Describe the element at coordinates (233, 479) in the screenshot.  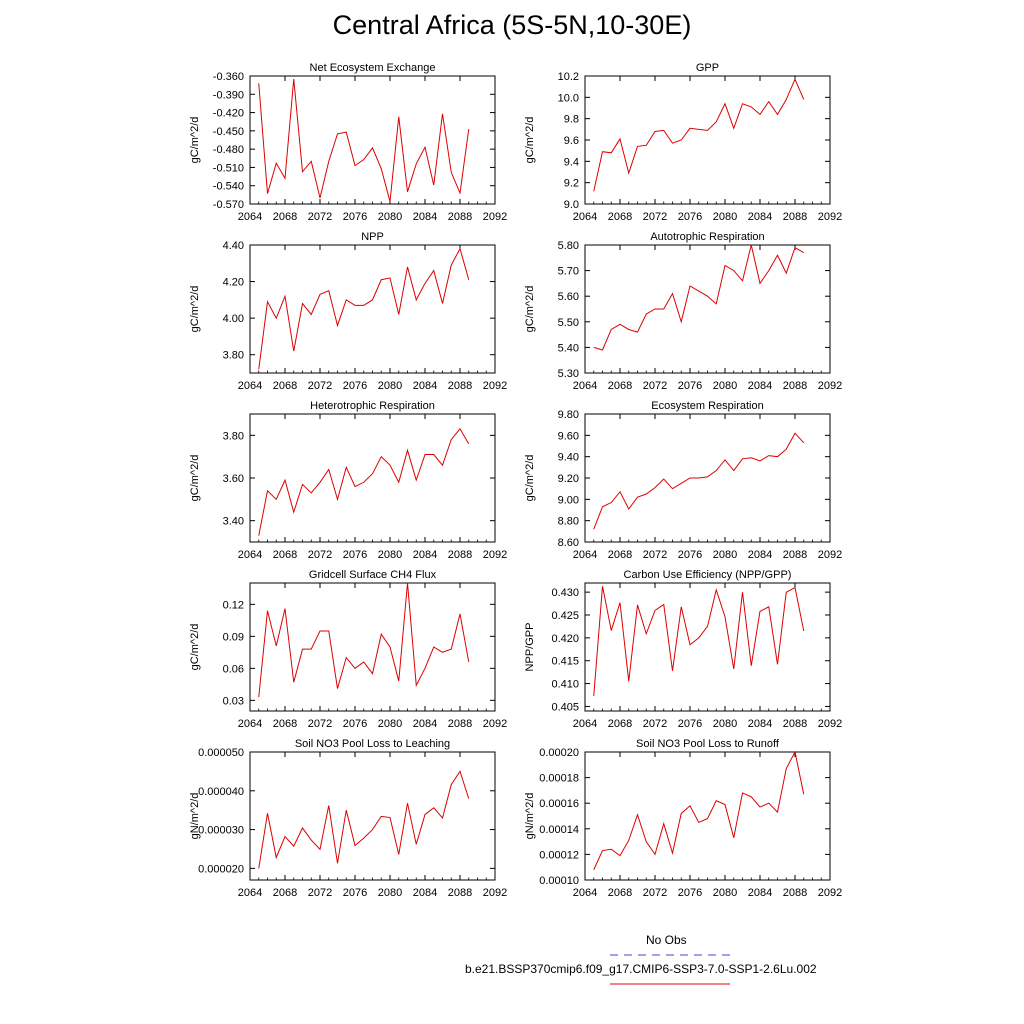
I see `y-tick-label: 3.60` at that location.